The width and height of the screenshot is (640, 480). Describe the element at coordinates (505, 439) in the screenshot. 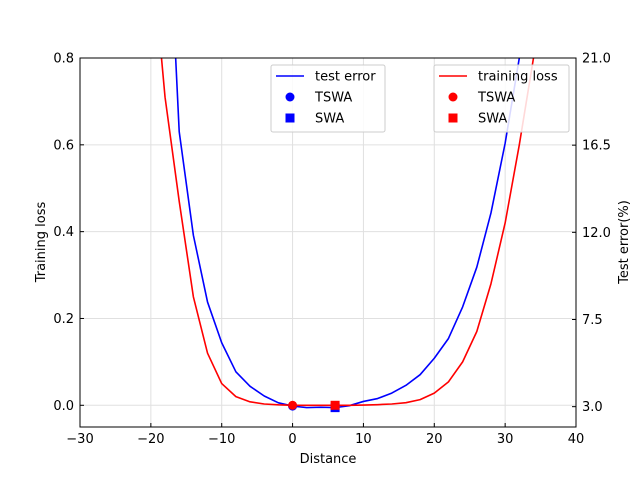

I see `x-tick-label: 30` at that location.